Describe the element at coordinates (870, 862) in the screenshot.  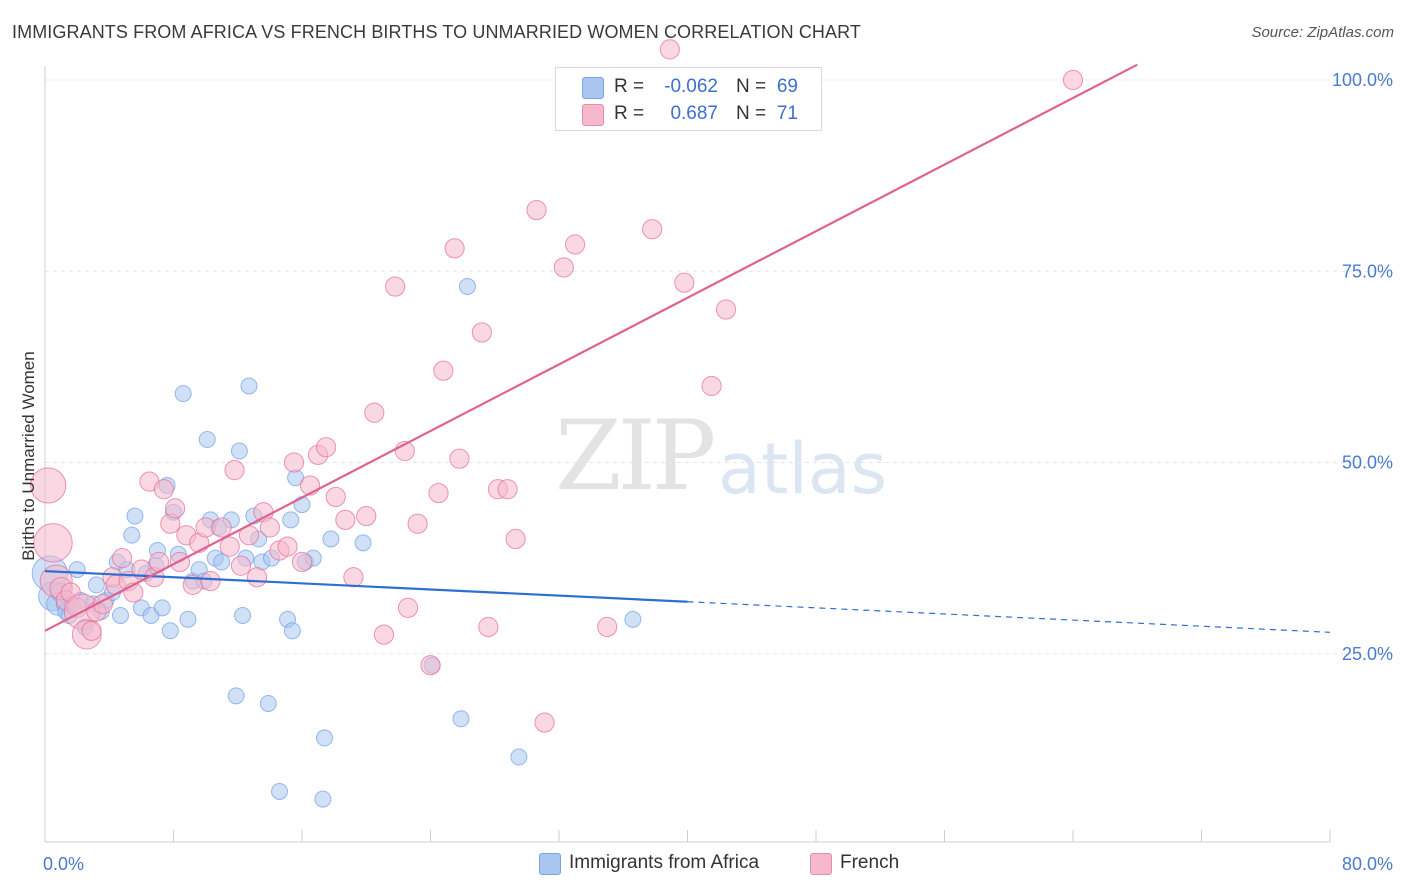
I see `legend-label-french: French` at that location.